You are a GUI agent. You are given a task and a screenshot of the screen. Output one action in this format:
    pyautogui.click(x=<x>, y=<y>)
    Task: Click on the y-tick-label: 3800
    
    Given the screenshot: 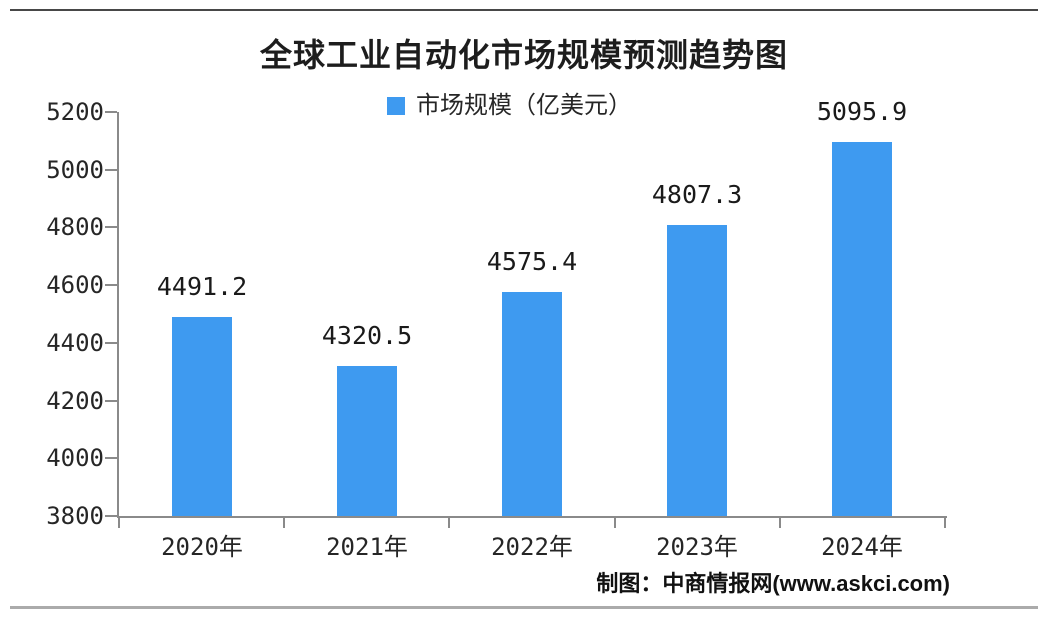 What is the action you would take?
    pyautogui.click(x=75, y=516)
    